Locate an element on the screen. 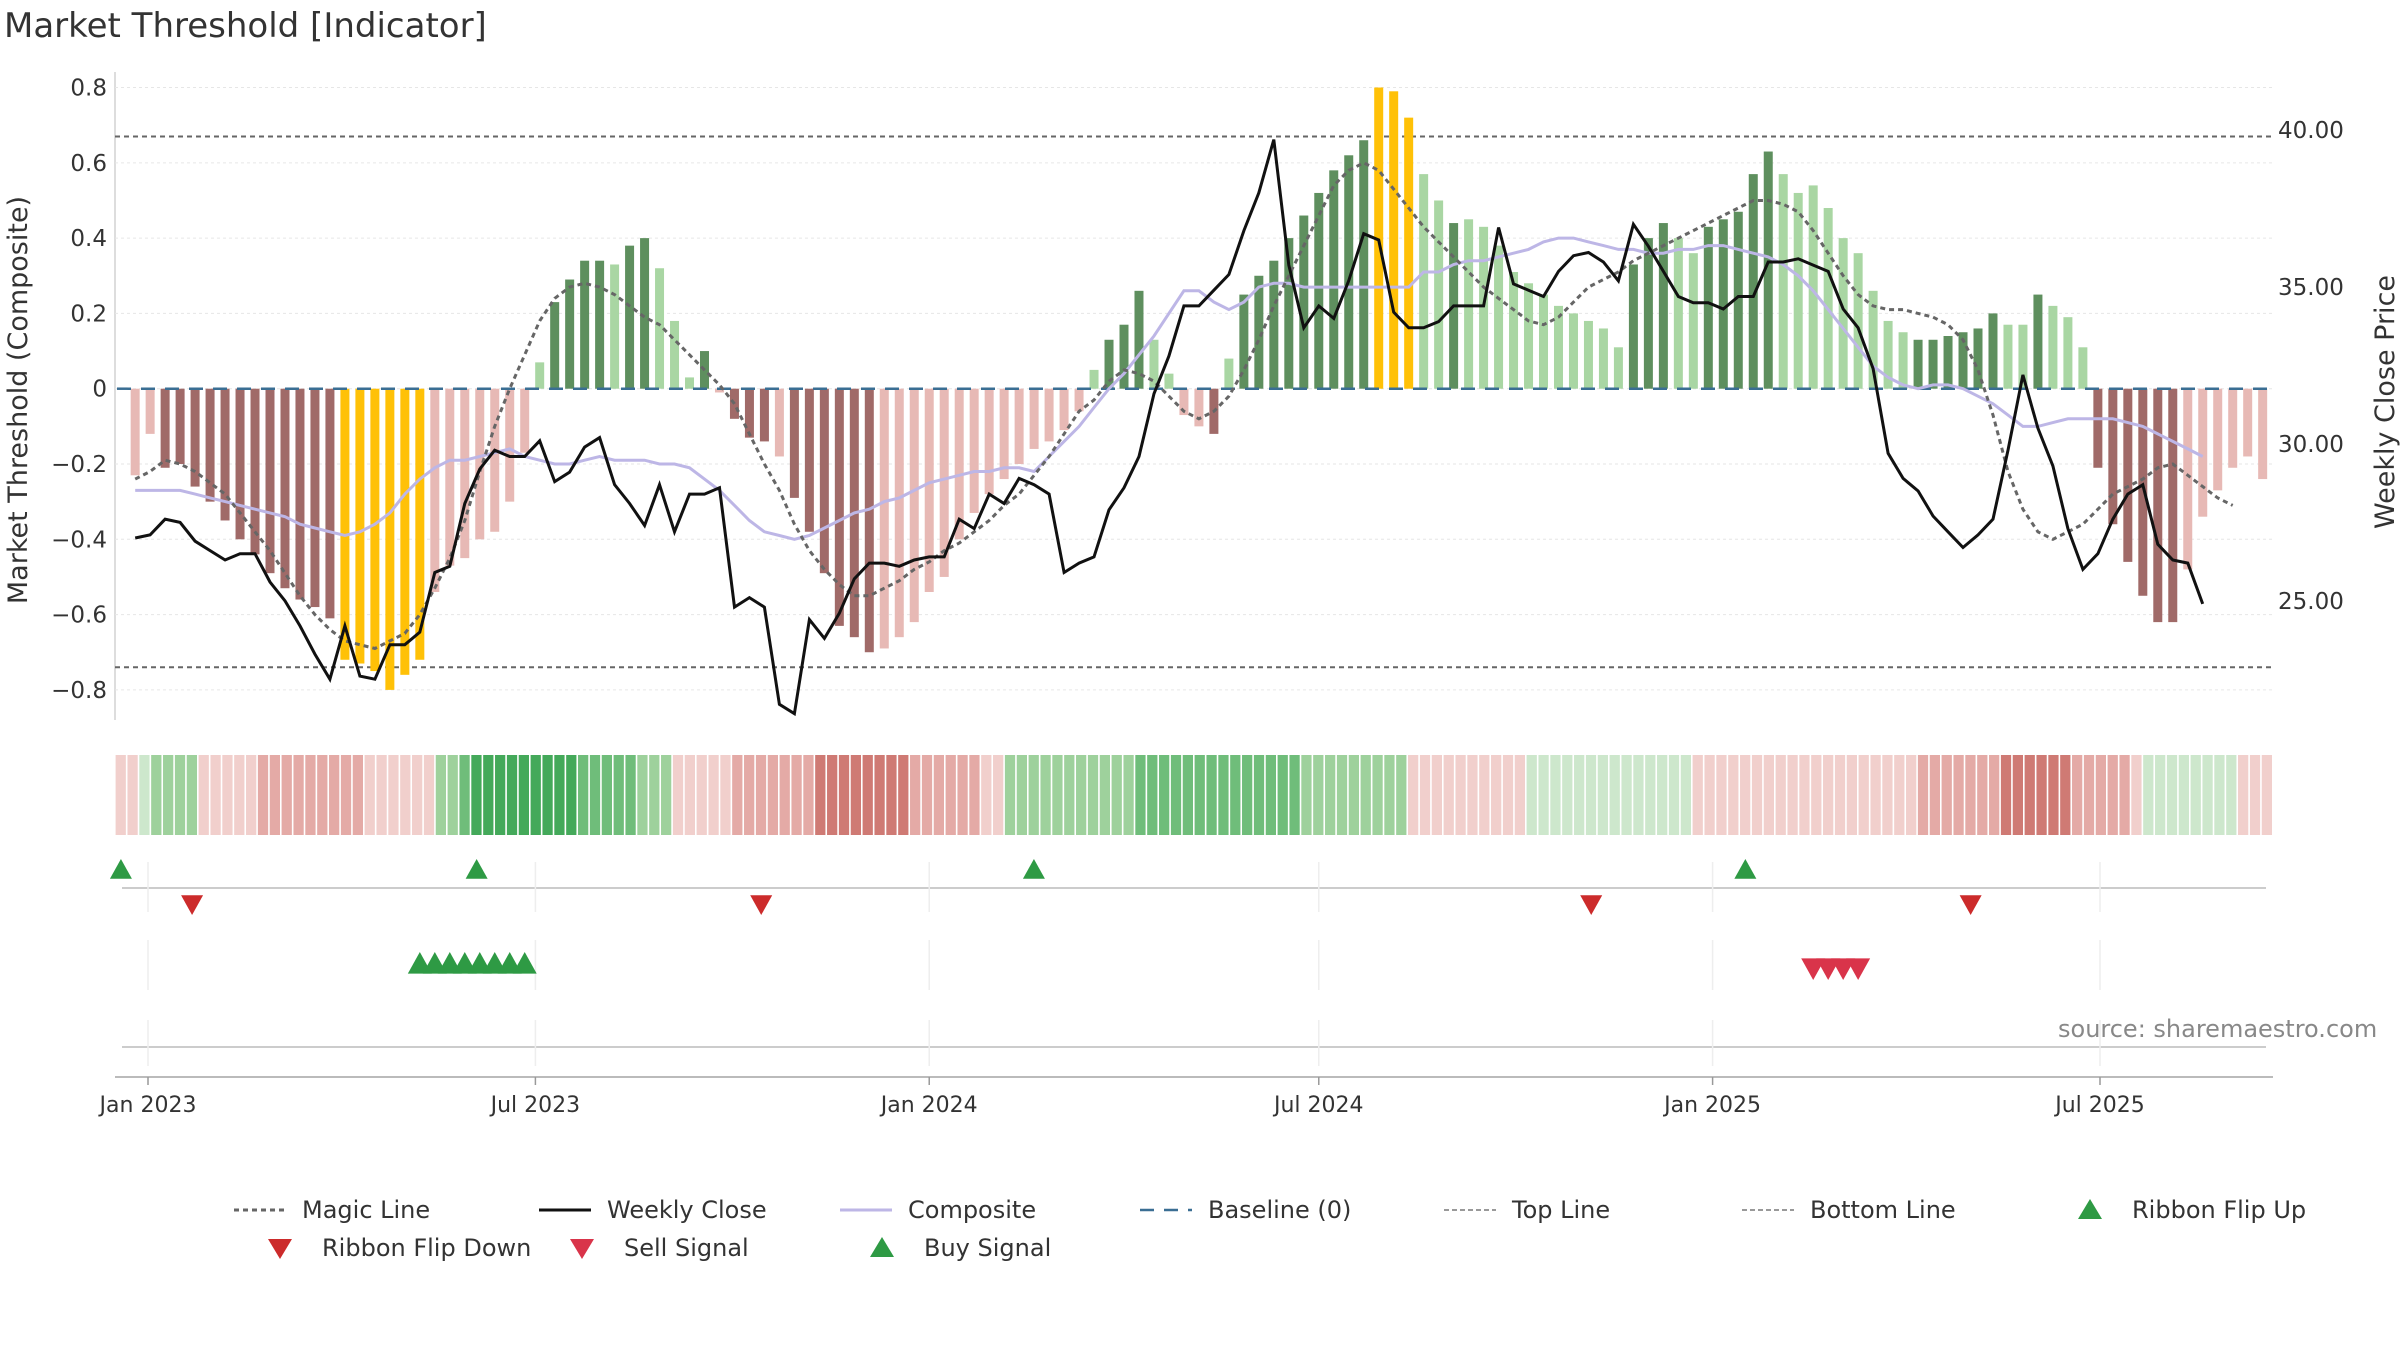  legend-item: Buy Signal is located at coordinates (951, 1248).